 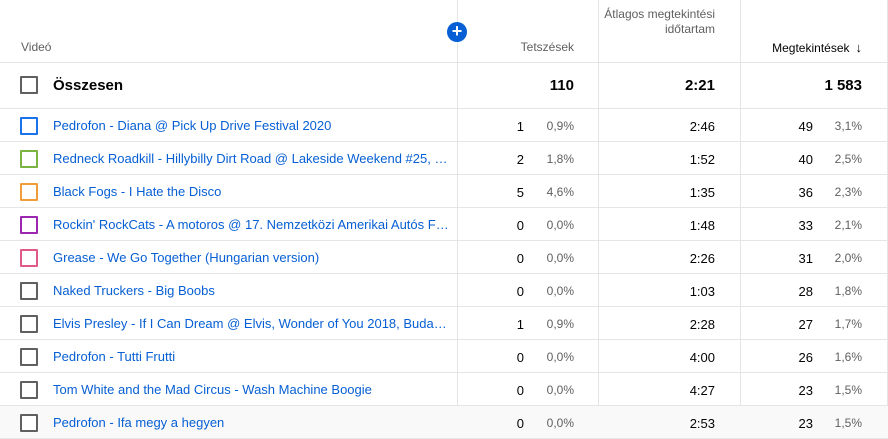 I want to click on total-row: Összesen 110 2:21 1 583, so click(x=444, y=86).